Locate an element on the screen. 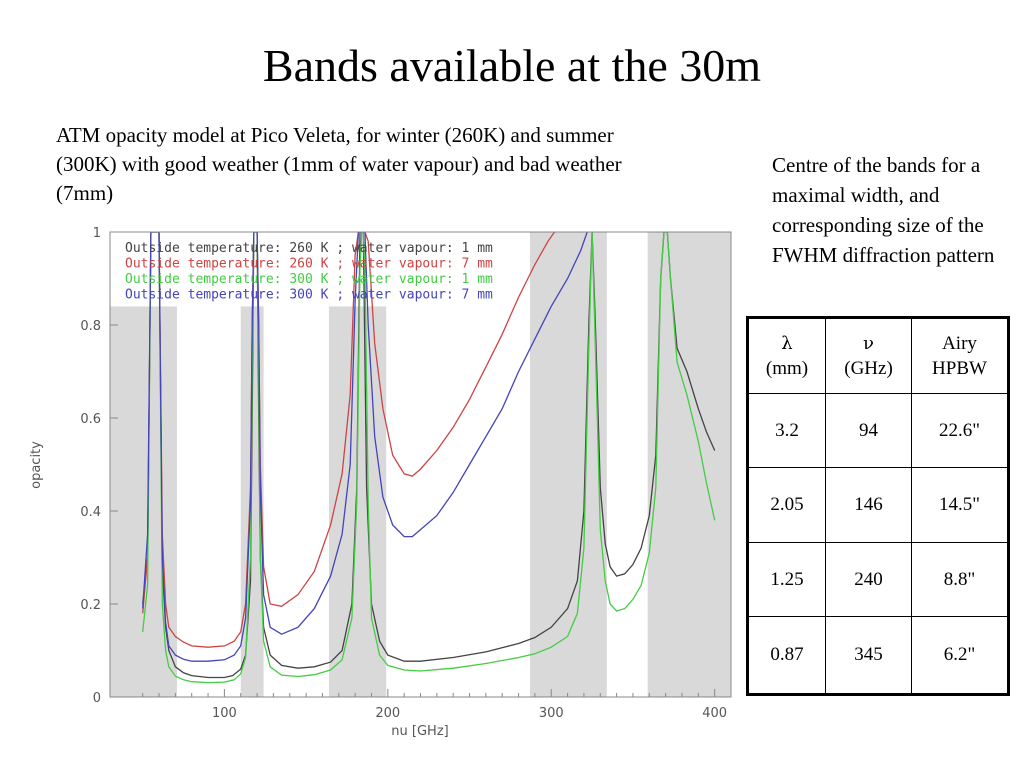  header-symbol: Airy is located at coordinates (959, 343).